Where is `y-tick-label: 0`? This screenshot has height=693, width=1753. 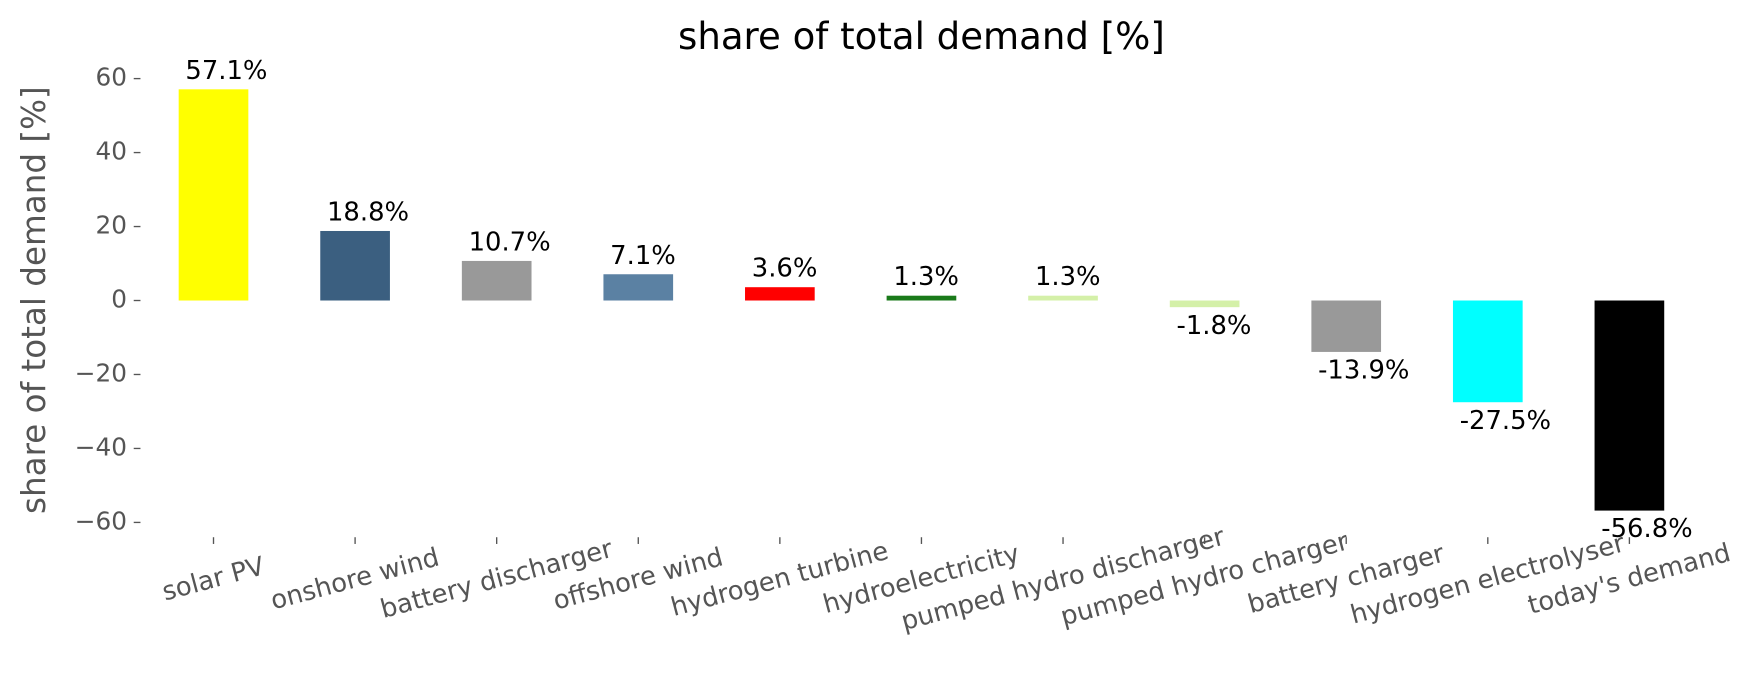
y-tick-label: 0 is located at coordinates (119, 299).